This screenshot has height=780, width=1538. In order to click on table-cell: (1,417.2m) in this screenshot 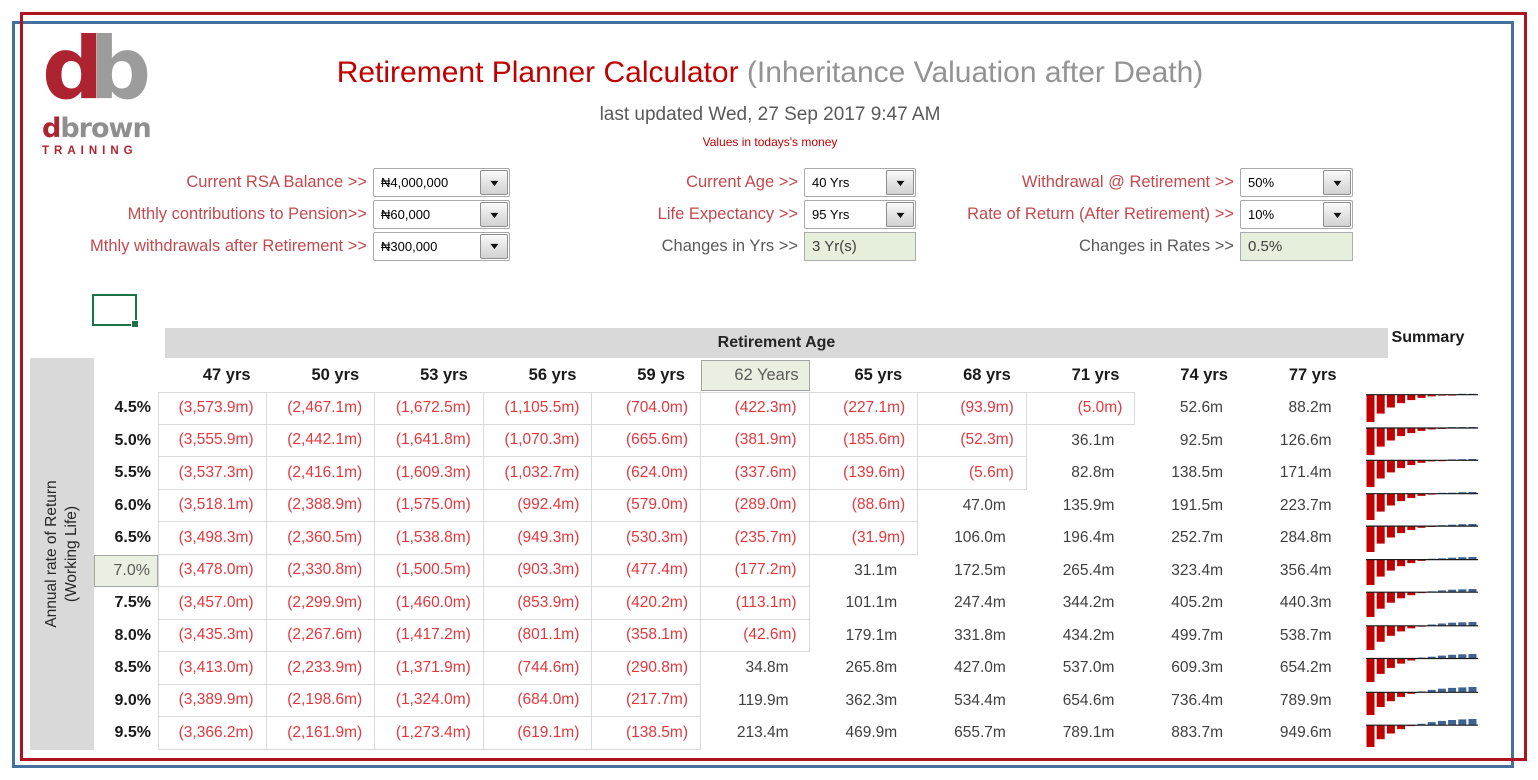, I will do `click(429, 635)`.